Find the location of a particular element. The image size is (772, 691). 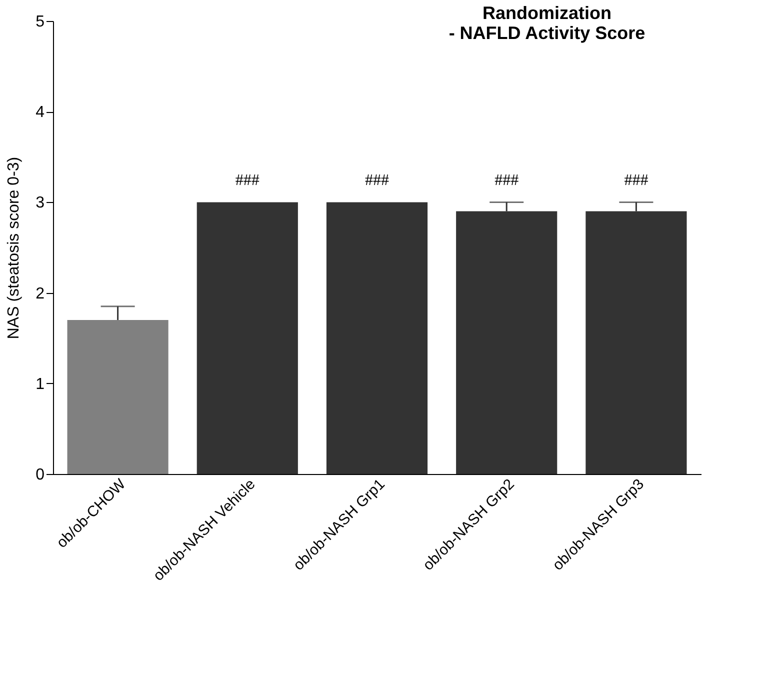

y-tick-label: 0 is located at coordinates (40, 475).